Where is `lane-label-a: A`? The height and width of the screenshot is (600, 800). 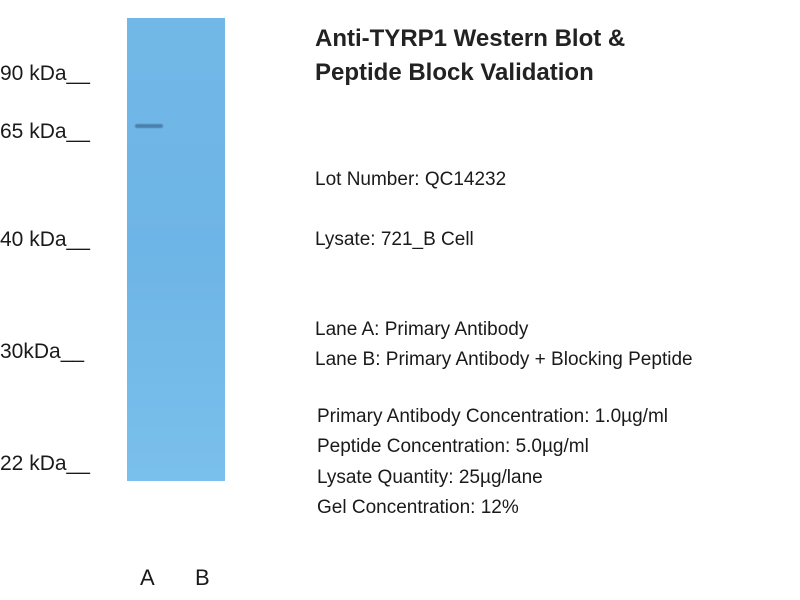
lane-label-a: A is located at coordinates (147, 577).